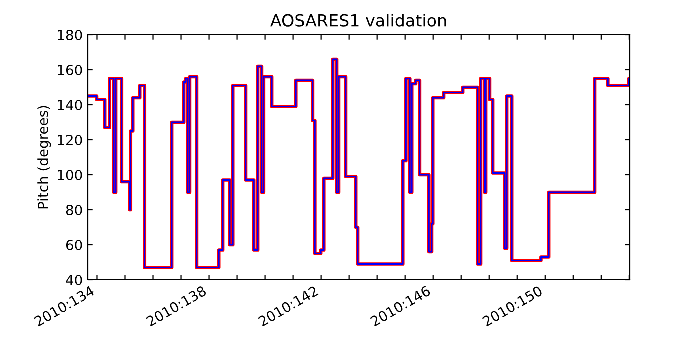 Image resolution: width=700 pixels, height=350 pixels. What do you see at coordinates (74, 210) in the screenshot?
I see `y-tick-label: 80` at bounding box center [74, 210].